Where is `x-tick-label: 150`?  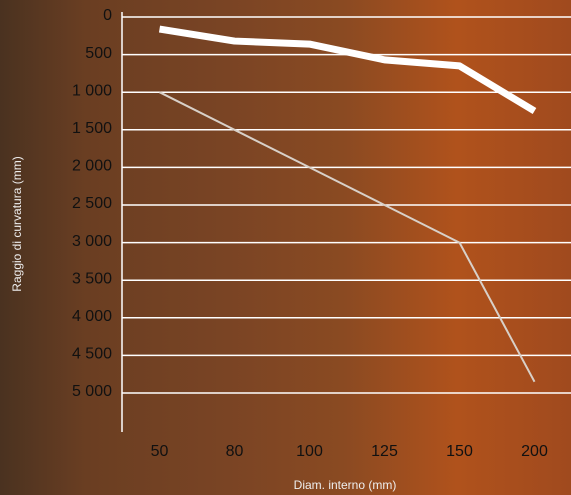
x-tick-label: 150 is located at coordinates (459, 451).